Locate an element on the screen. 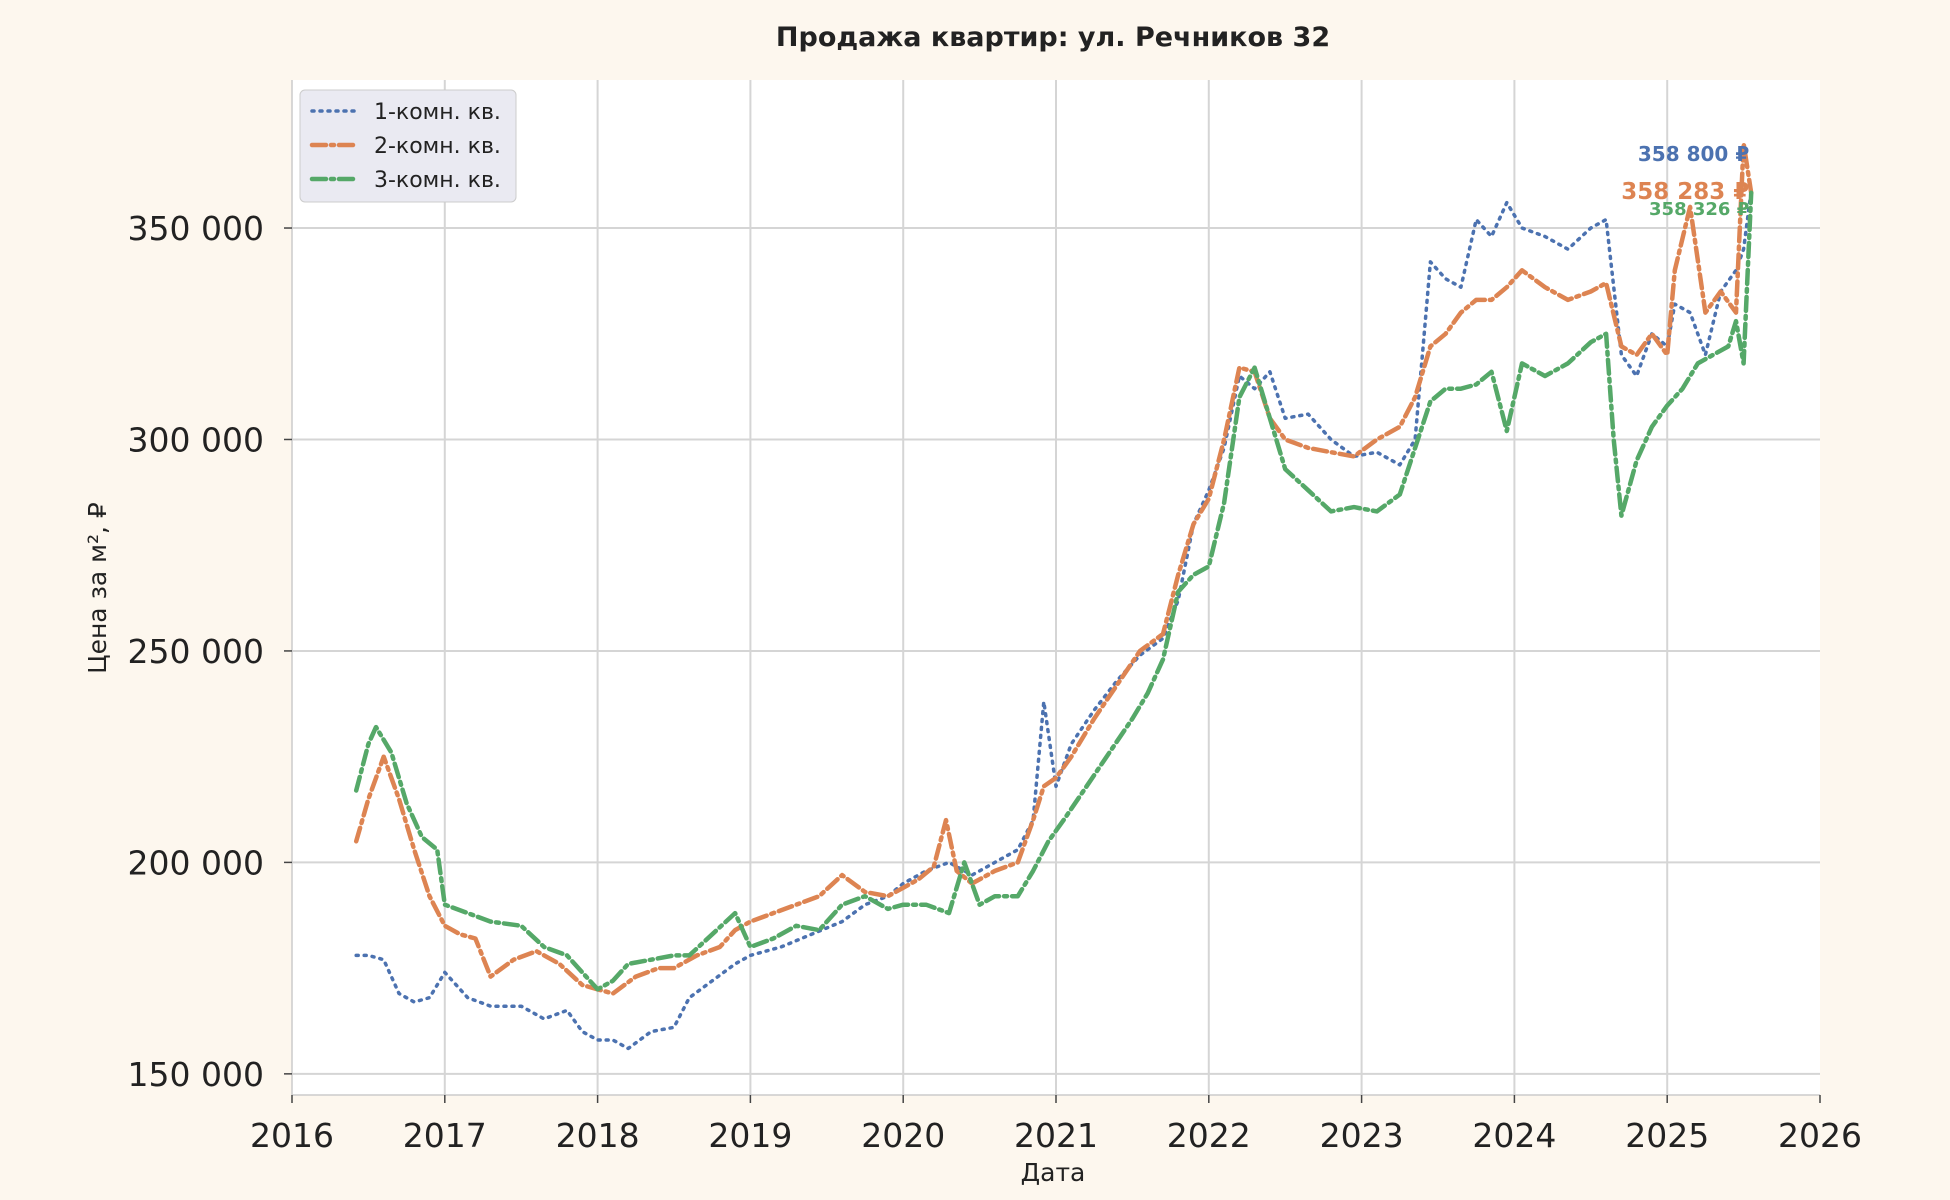 The image size is (1950, 1200). legend-box is located at coordinates (408, 146).